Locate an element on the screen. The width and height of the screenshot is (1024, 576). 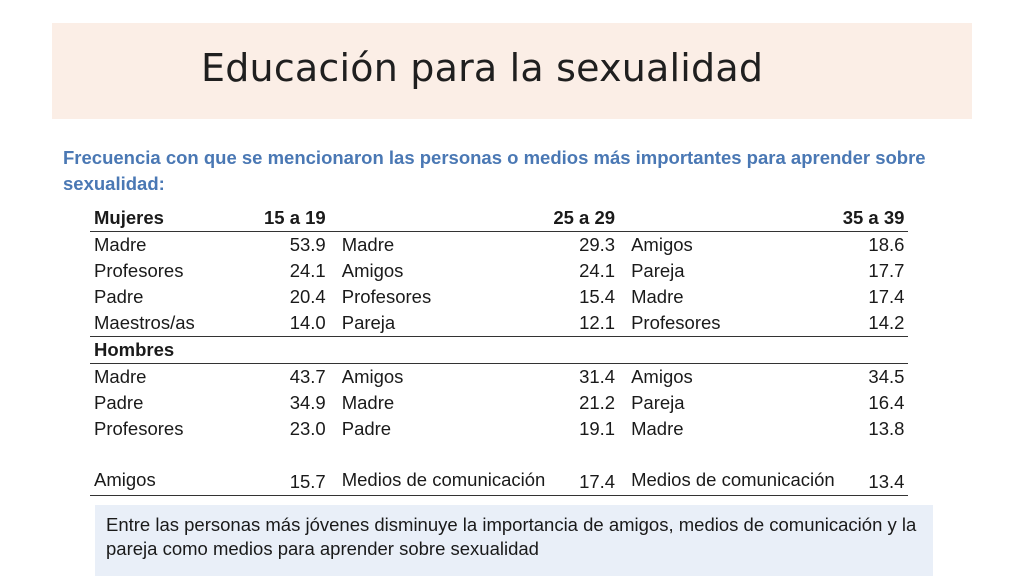
age-group-header: 35 a 39 is located at coordinates (873, 218).